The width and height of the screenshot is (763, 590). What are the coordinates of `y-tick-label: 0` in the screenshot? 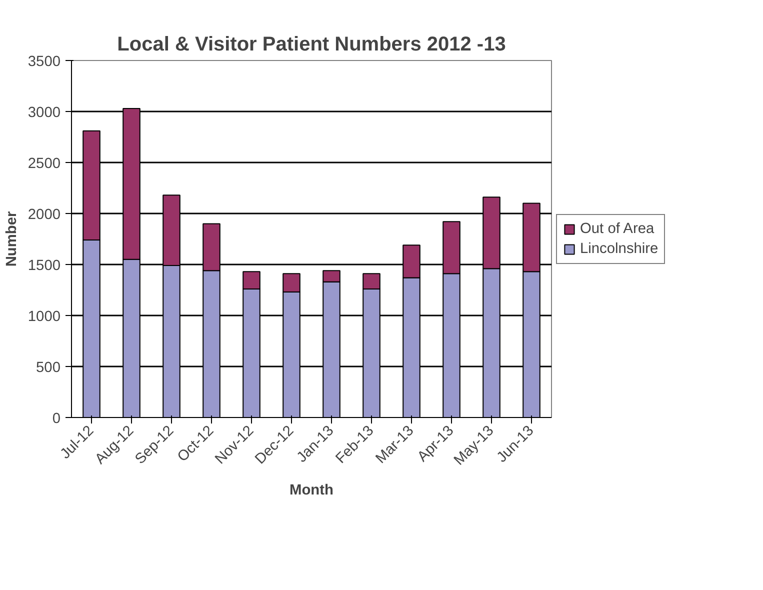 It's located at (56, 419).